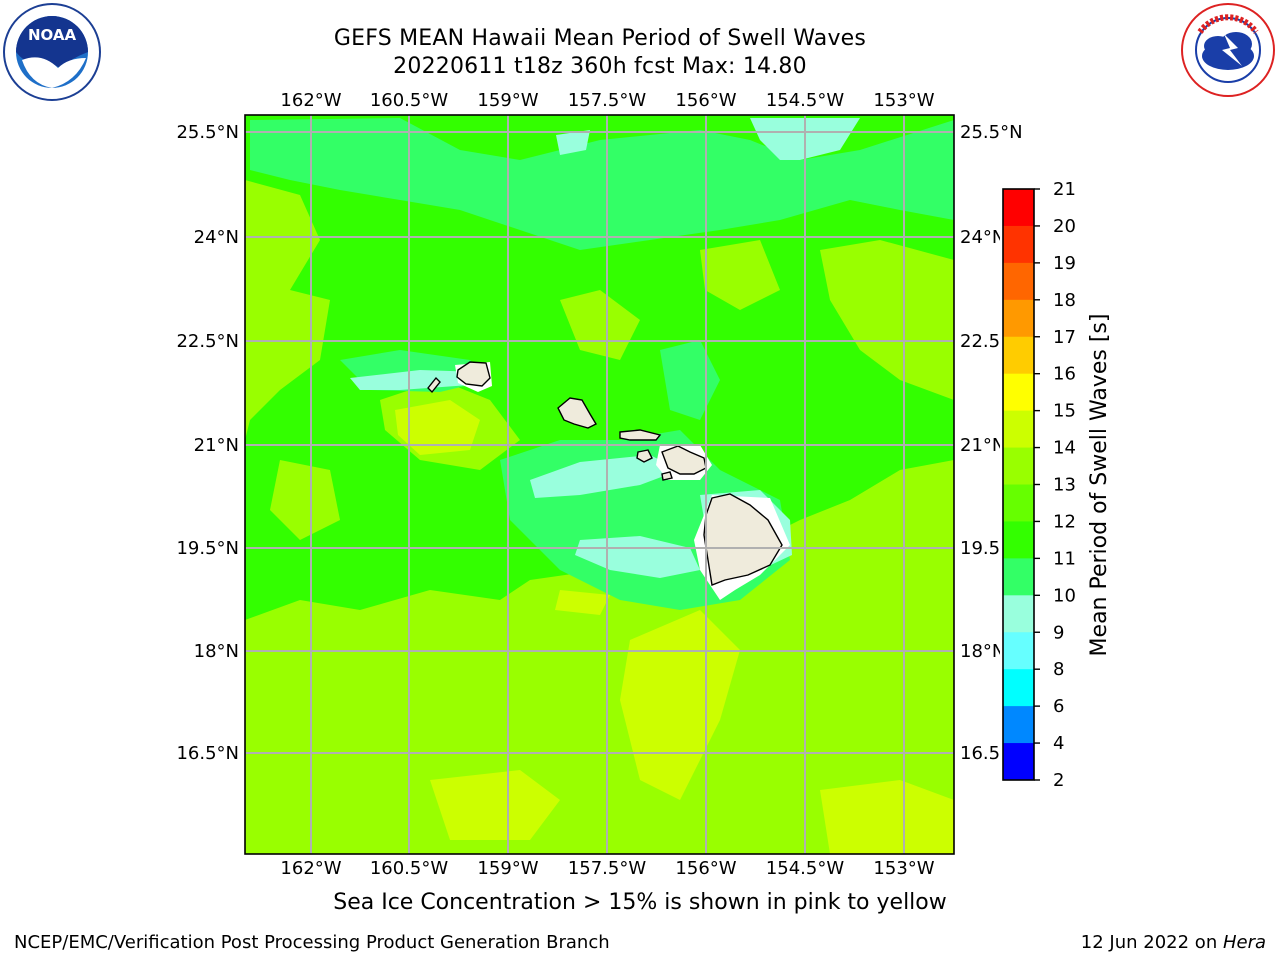 This screenshot has height=960, width=1280. Describe the element at coordinates (1064, 374) in the screenshot. I see `colorbar-tick-label: 16` at that location.